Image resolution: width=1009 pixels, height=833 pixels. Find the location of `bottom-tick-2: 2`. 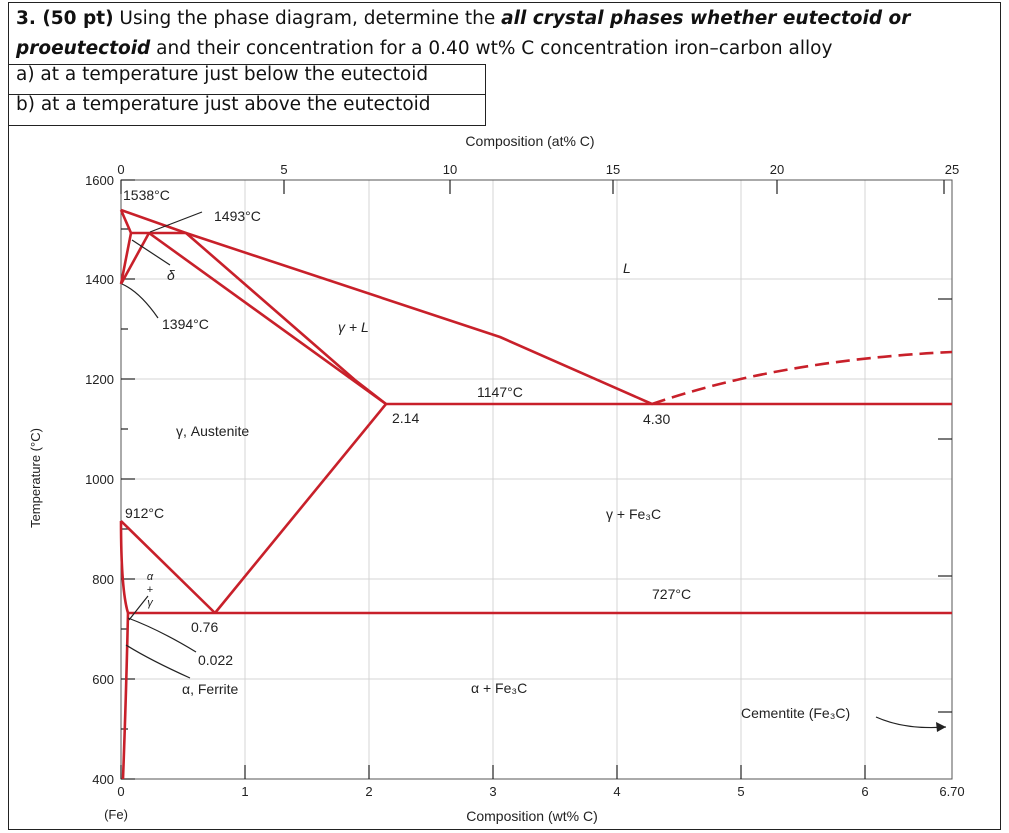

bottom-tick-2: 2 is located at coordinates (368, 791).